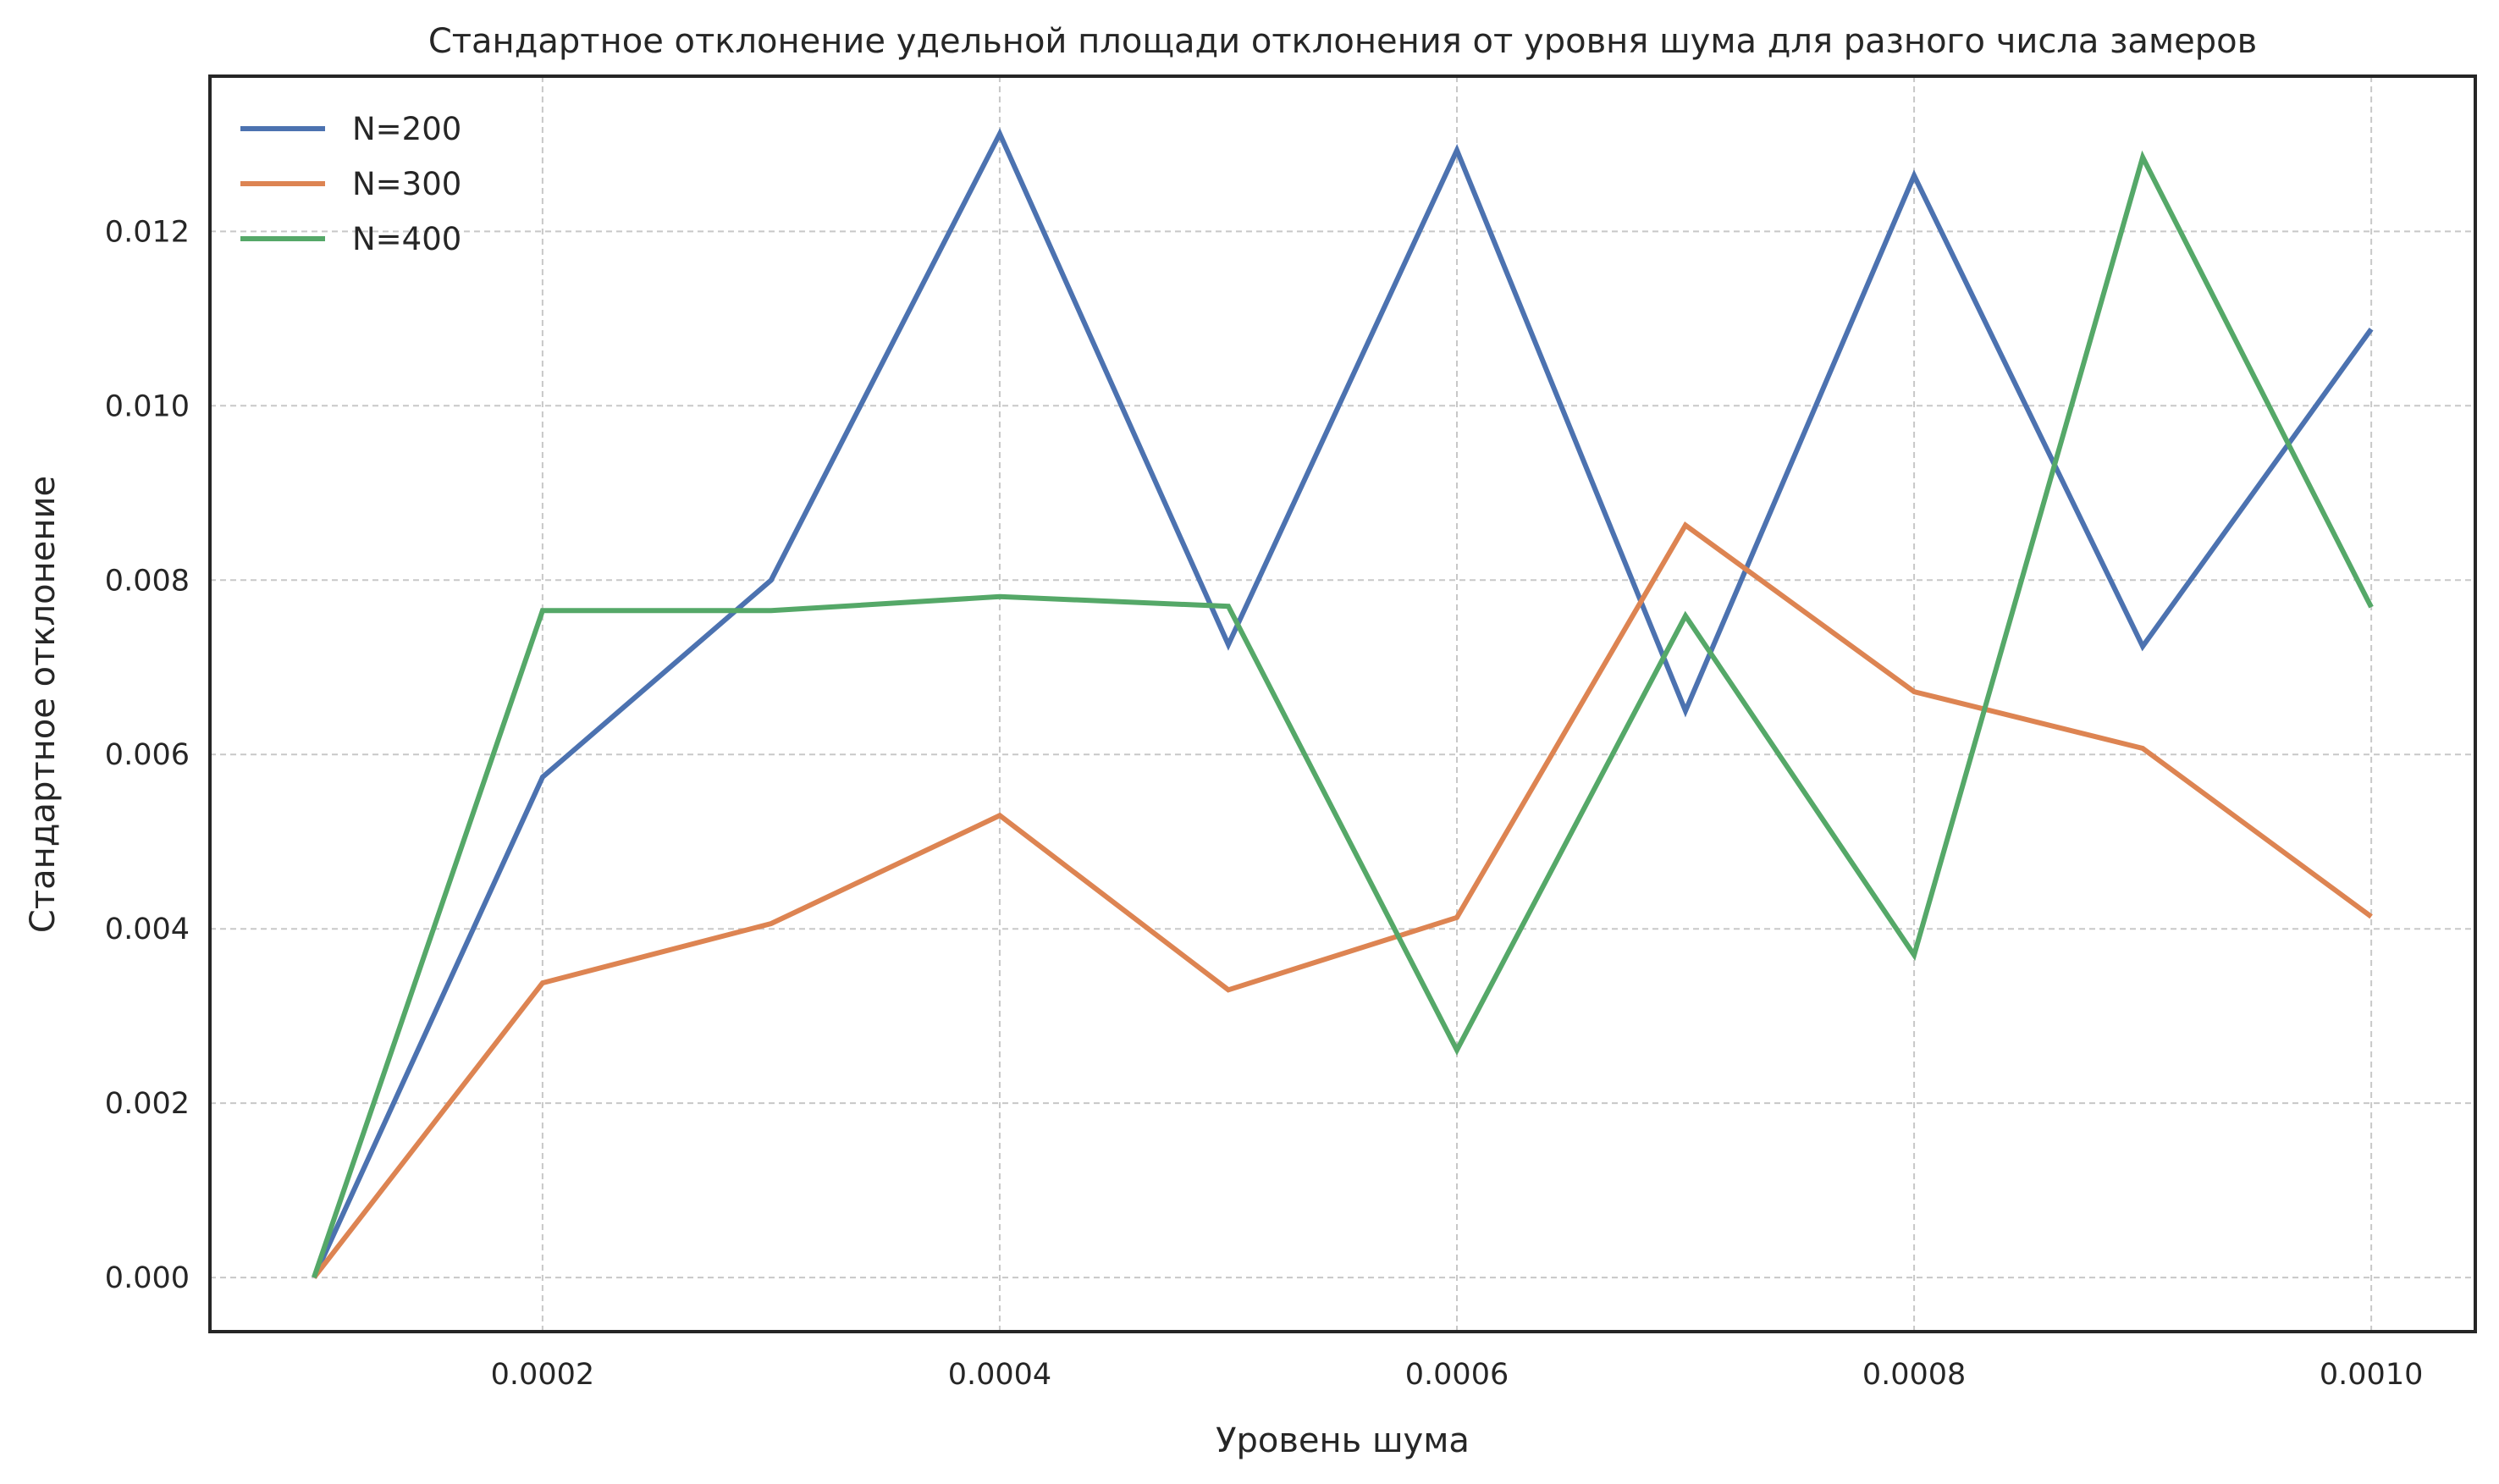  I want to click on legend: N=200 N=300 N=400, so click(350, 184).